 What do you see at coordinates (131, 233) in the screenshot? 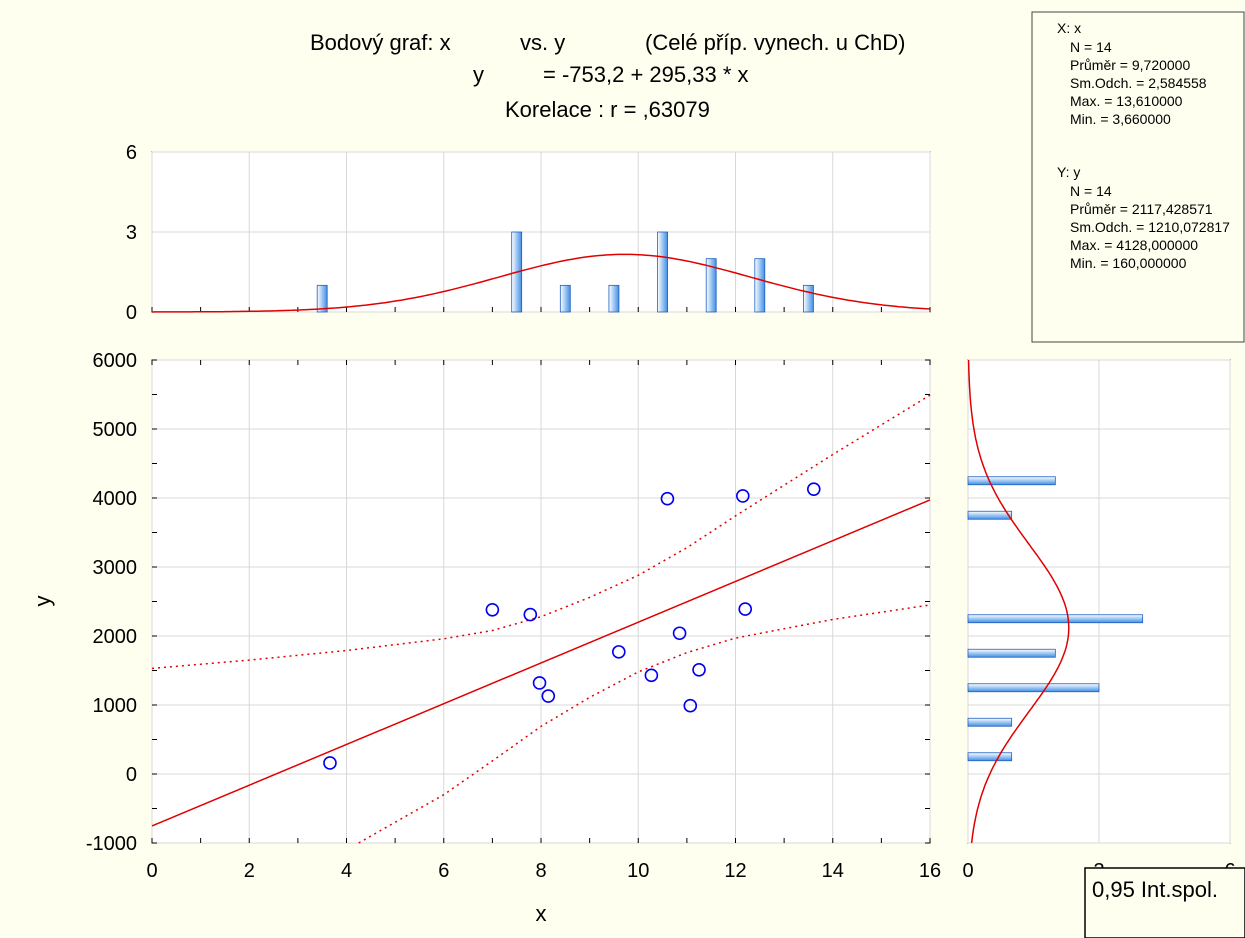
I see `hist-x-count-label: 3` at bounding box center [131, 233].